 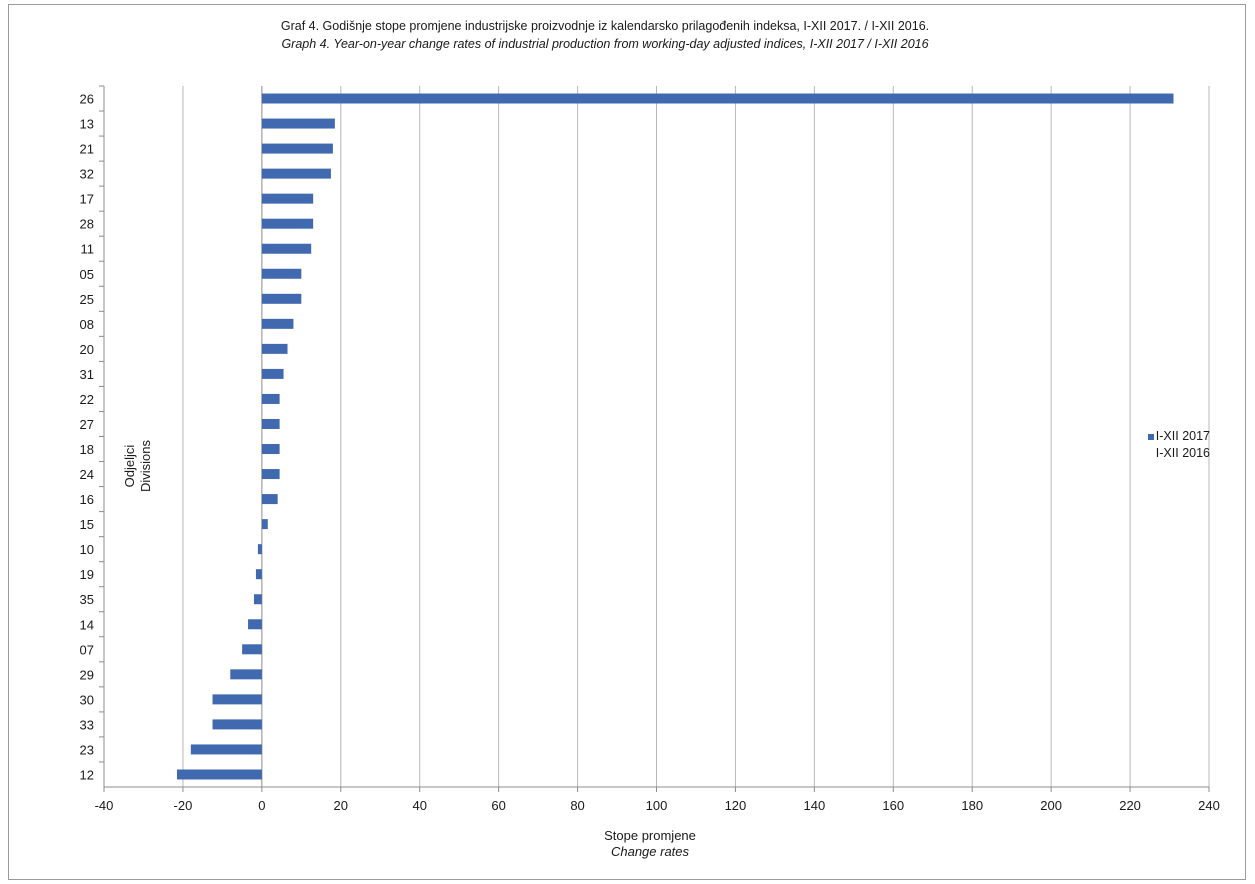 What do you see at coordinates (87, 174) in the screenshot?
I see `y-tick-label: 32` at bounding box center [87, 174].